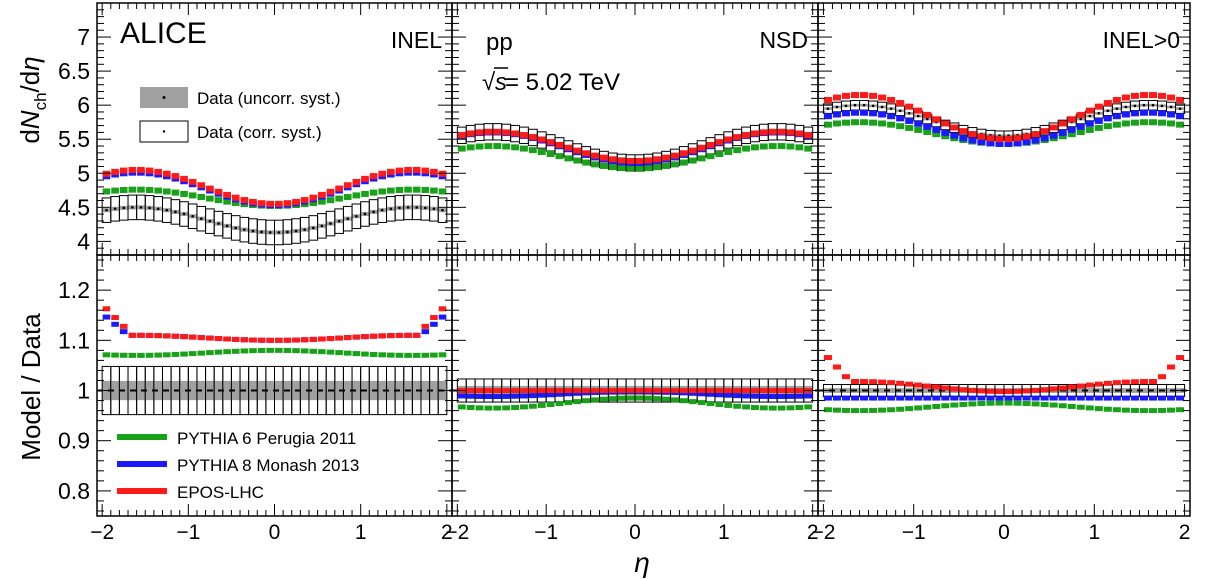  Describe the element at coordinates (74, 207) in the screenshot. I see `y-tick-label-top: 4.5` at that location.